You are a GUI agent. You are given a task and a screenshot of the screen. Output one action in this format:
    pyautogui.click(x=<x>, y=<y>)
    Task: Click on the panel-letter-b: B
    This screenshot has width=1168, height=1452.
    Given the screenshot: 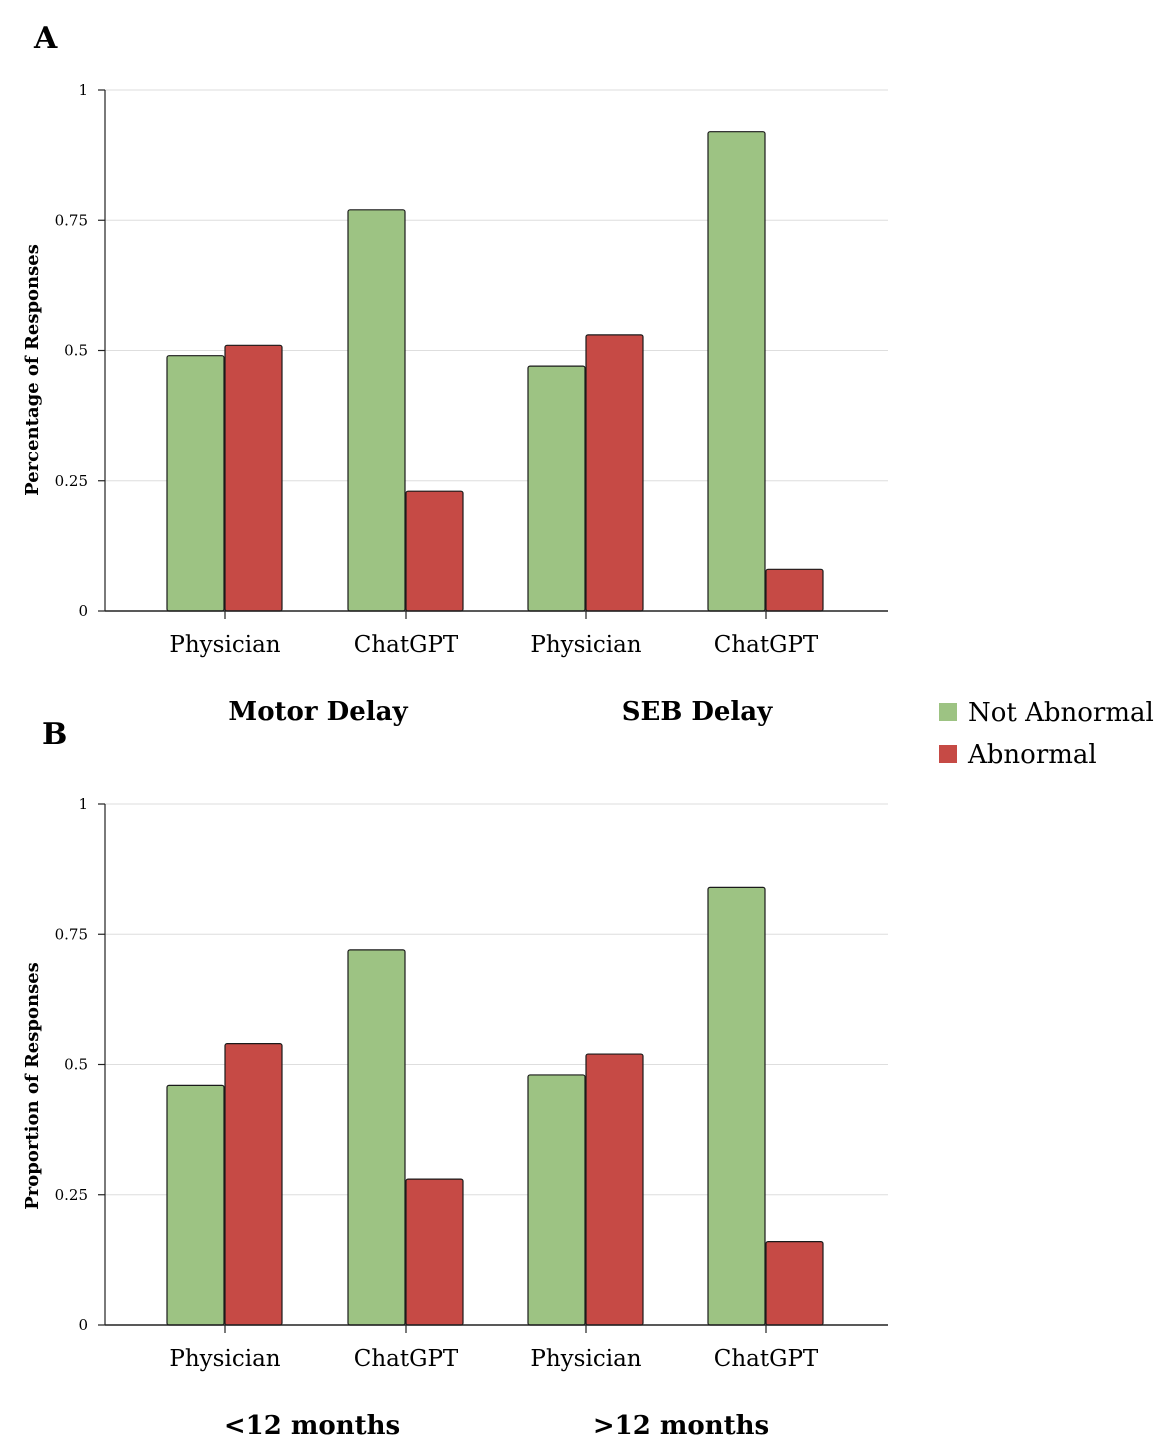 What is the action you would take?
    pyautogui.click(x=54, y=734)
    